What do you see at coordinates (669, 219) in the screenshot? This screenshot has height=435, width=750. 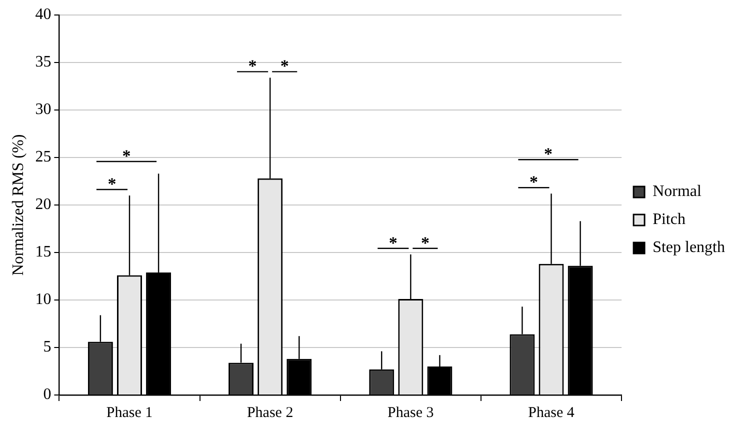 I see `legend-label: Pitch` at bounding box center [669, 219].